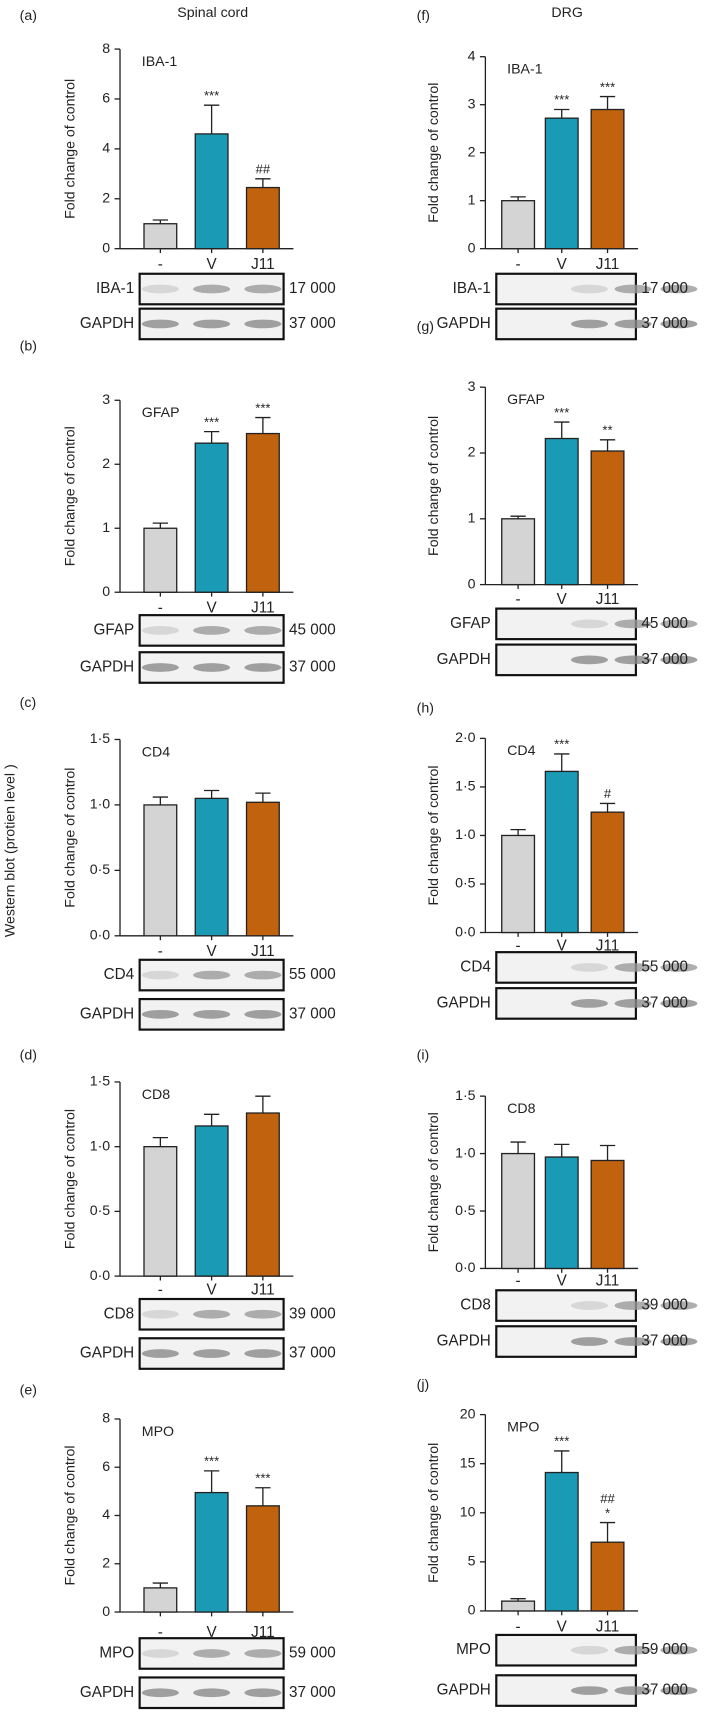  Describe the element at coordinates (664, 1649) in the screenshot. I see `blot-weight: 59 000` at that location.